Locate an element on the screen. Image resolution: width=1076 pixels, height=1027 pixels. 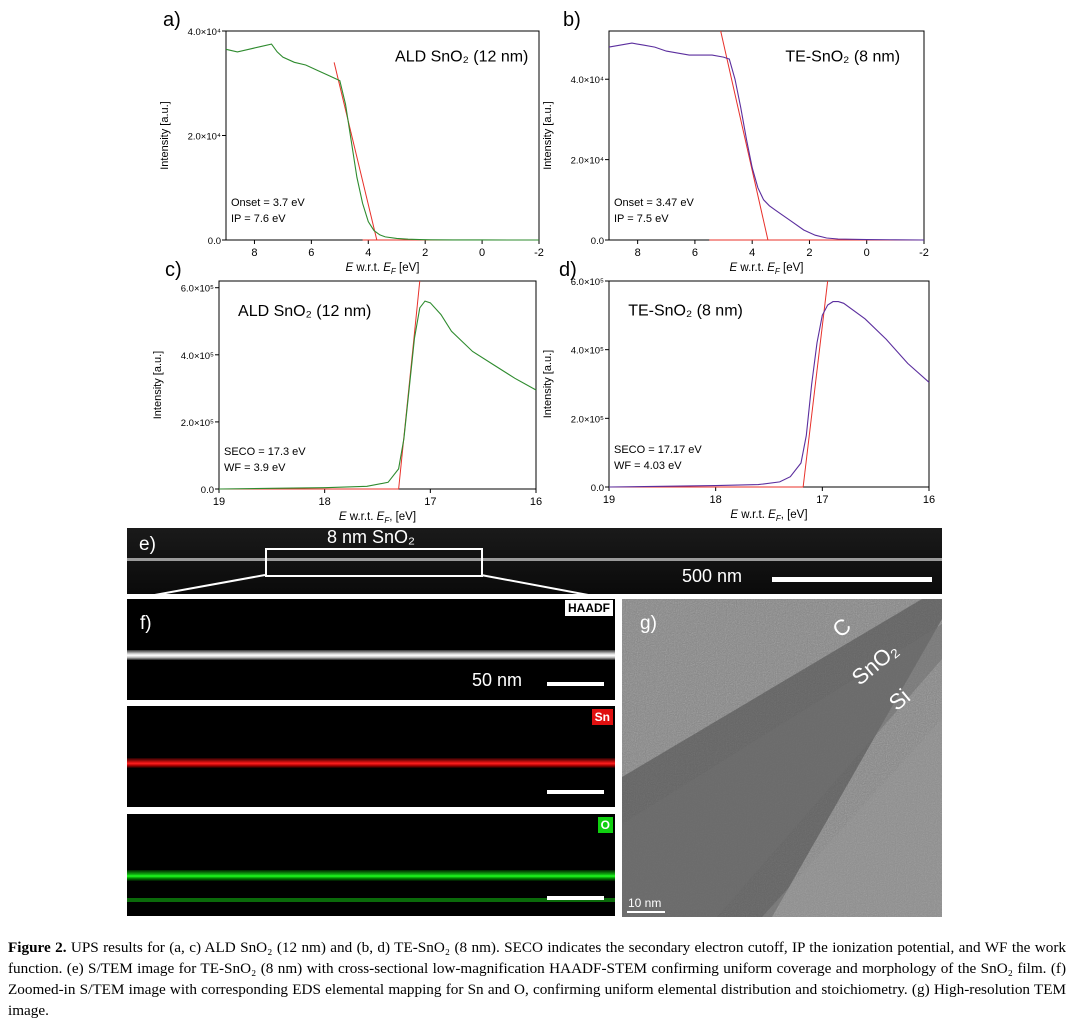
zoom-connector is located at coordinates (371, 587).